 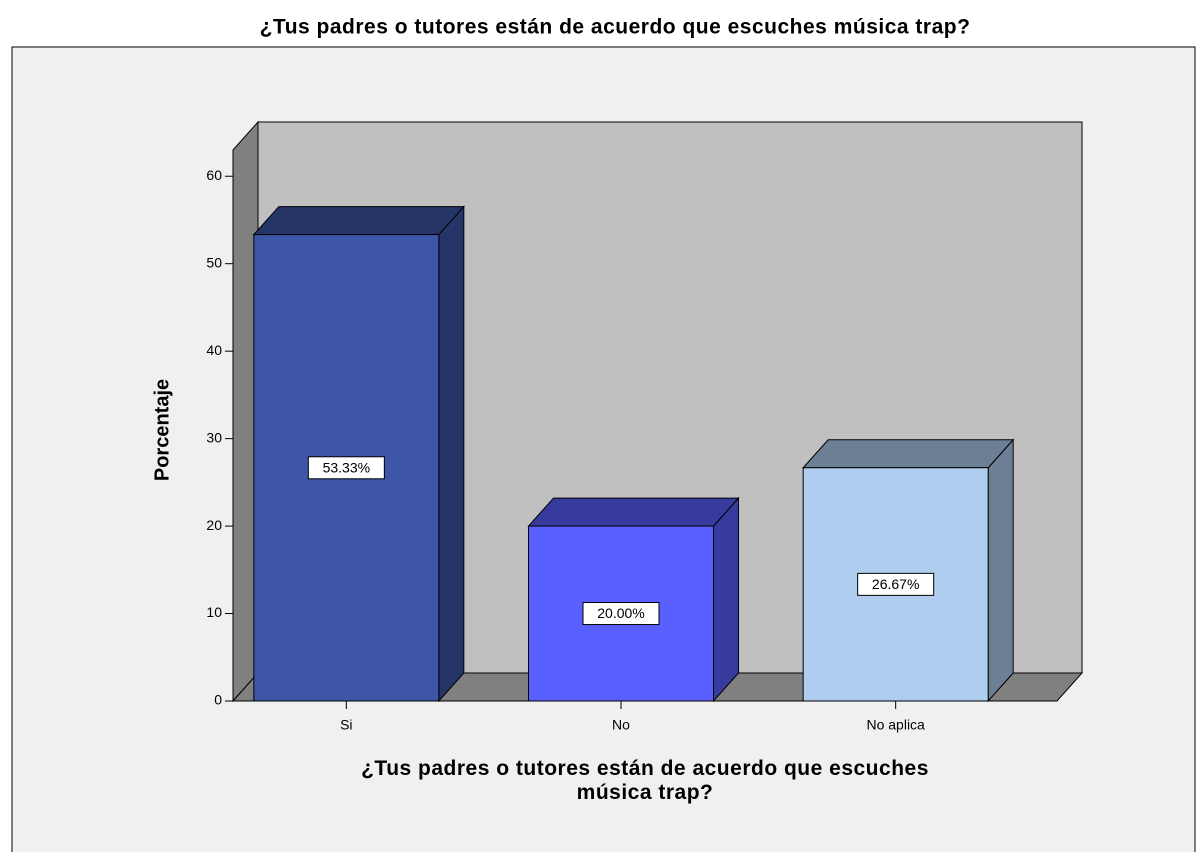 I want to click on y-tick-label: 40, so click(x=214, y=350).